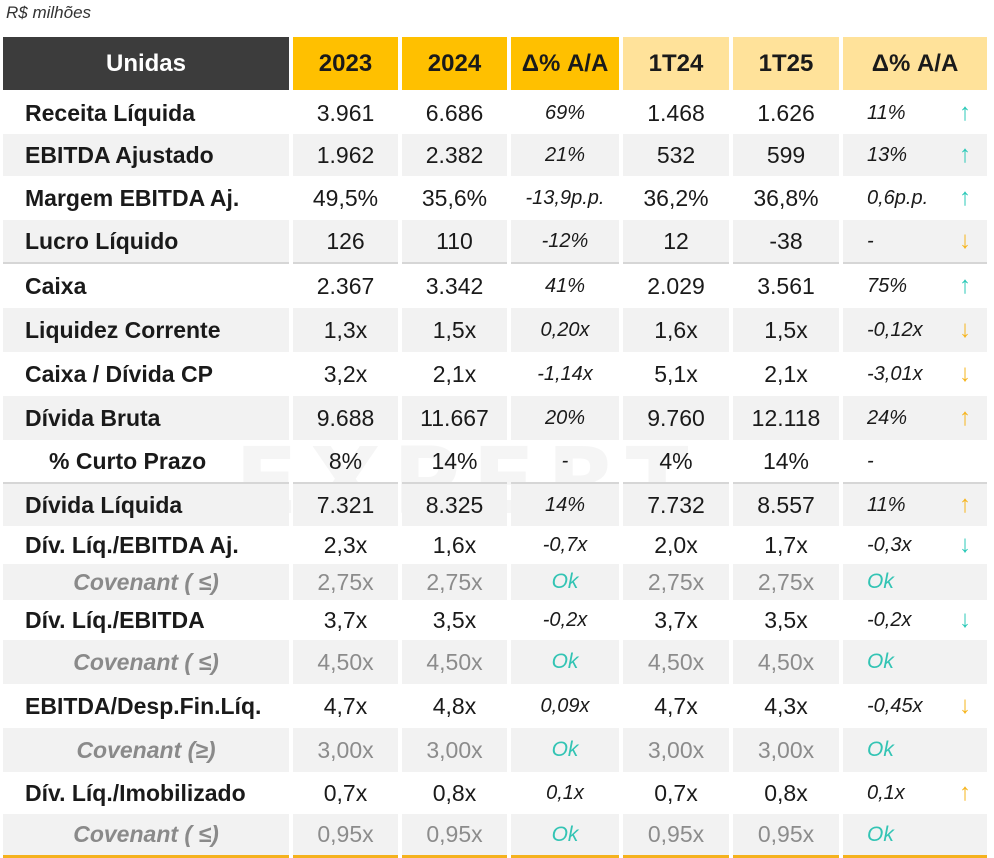  Describe the element at coordinates (345, 505) in the screenshot. I see `value-2023-cell: 7.321` at that location.